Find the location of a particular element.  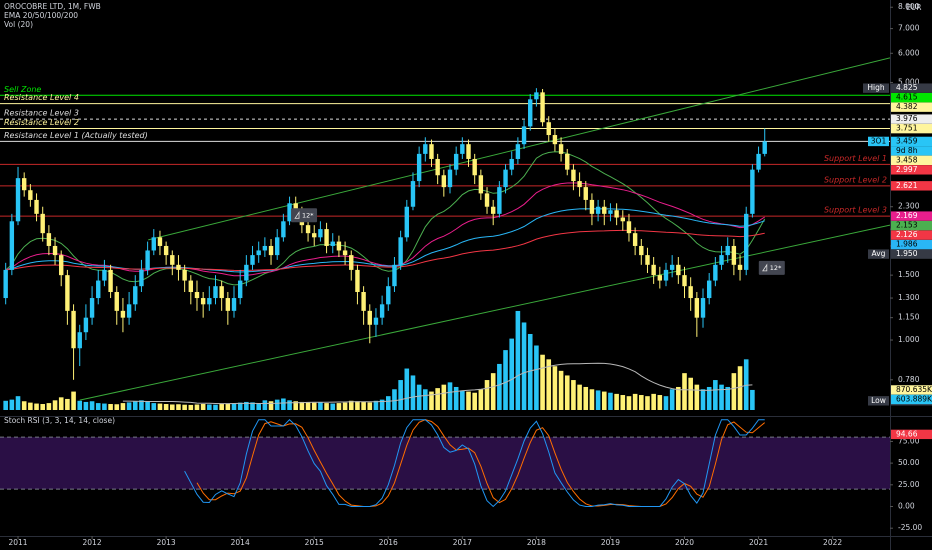

price-label: 4.825 is located at coordinates (907, 87).